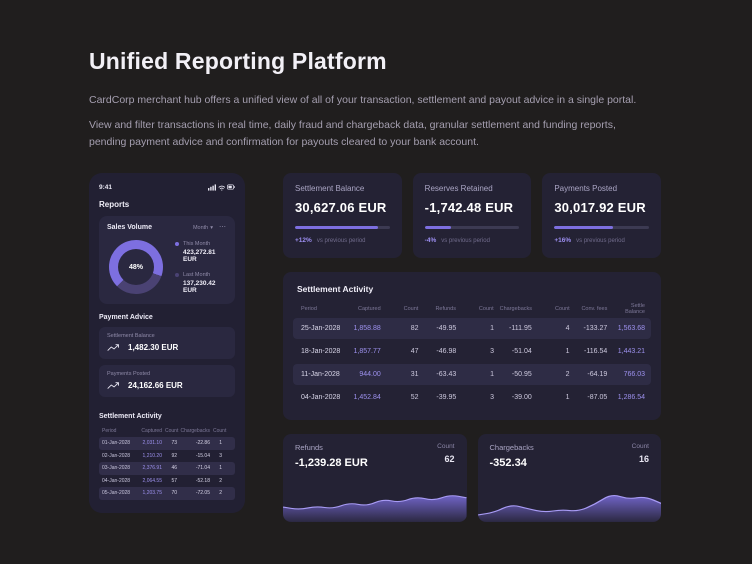  Describe the element at coordinates (430, 240) in the screenshot. I see `delta-badge: -4%` at that location.